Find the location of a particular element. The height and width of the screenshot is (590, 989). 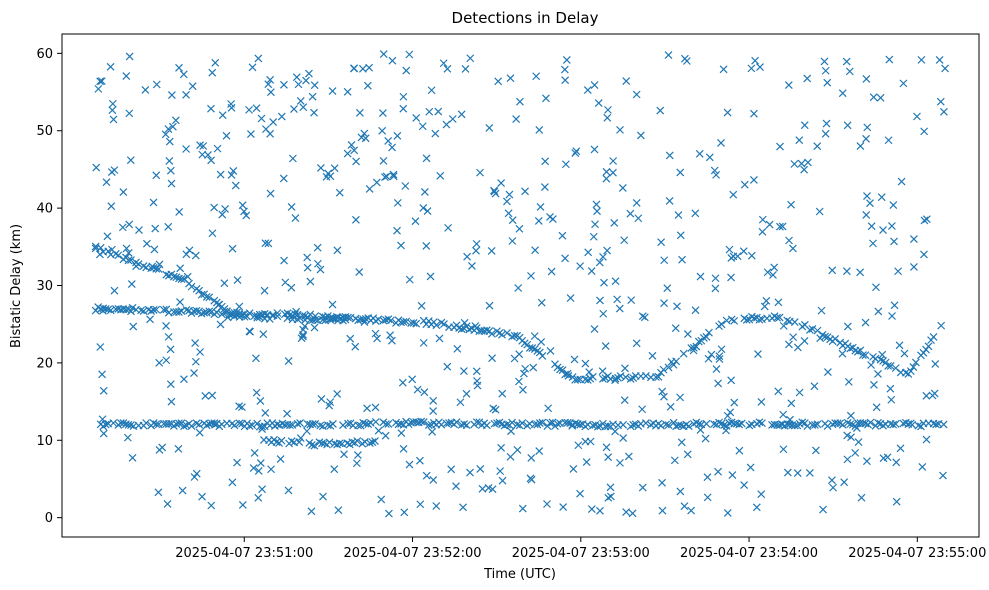

x-tick-label: 2025-04-07 23:51:00 is located at coordinates (244, 553).